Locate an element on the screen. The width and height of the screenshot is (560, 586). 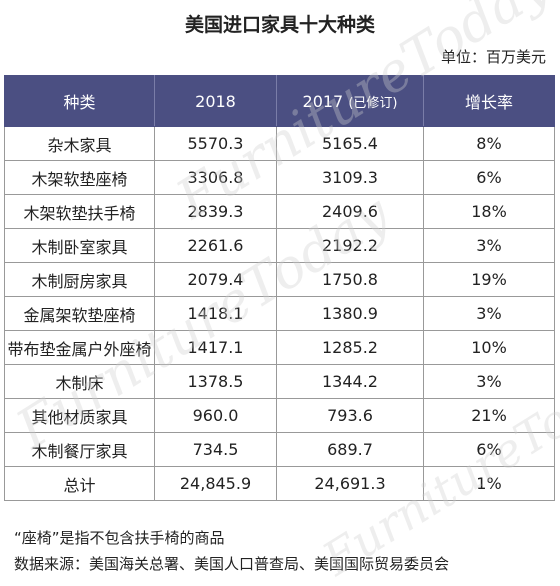
table-row: 其他材质家具 960.0 793.6 21% is located at coordinates (279, 415).